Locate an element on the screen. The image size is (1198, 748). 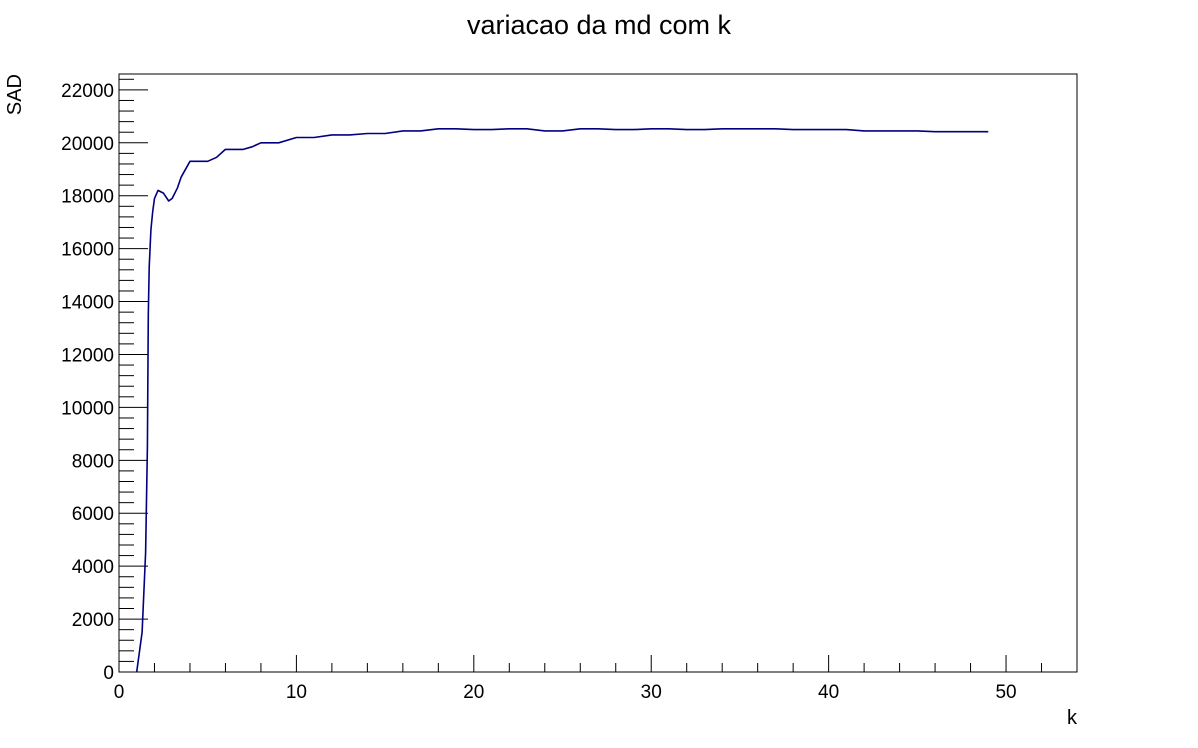
y-tick-label: 22000 is located at coordinates (87, 91).